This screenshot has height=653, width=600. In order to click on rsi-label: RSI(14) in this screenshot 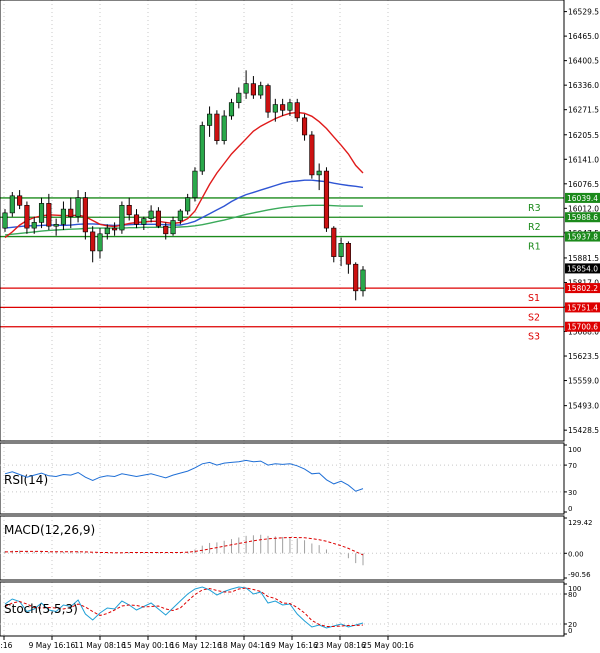, I will do `click(26, 480)`.